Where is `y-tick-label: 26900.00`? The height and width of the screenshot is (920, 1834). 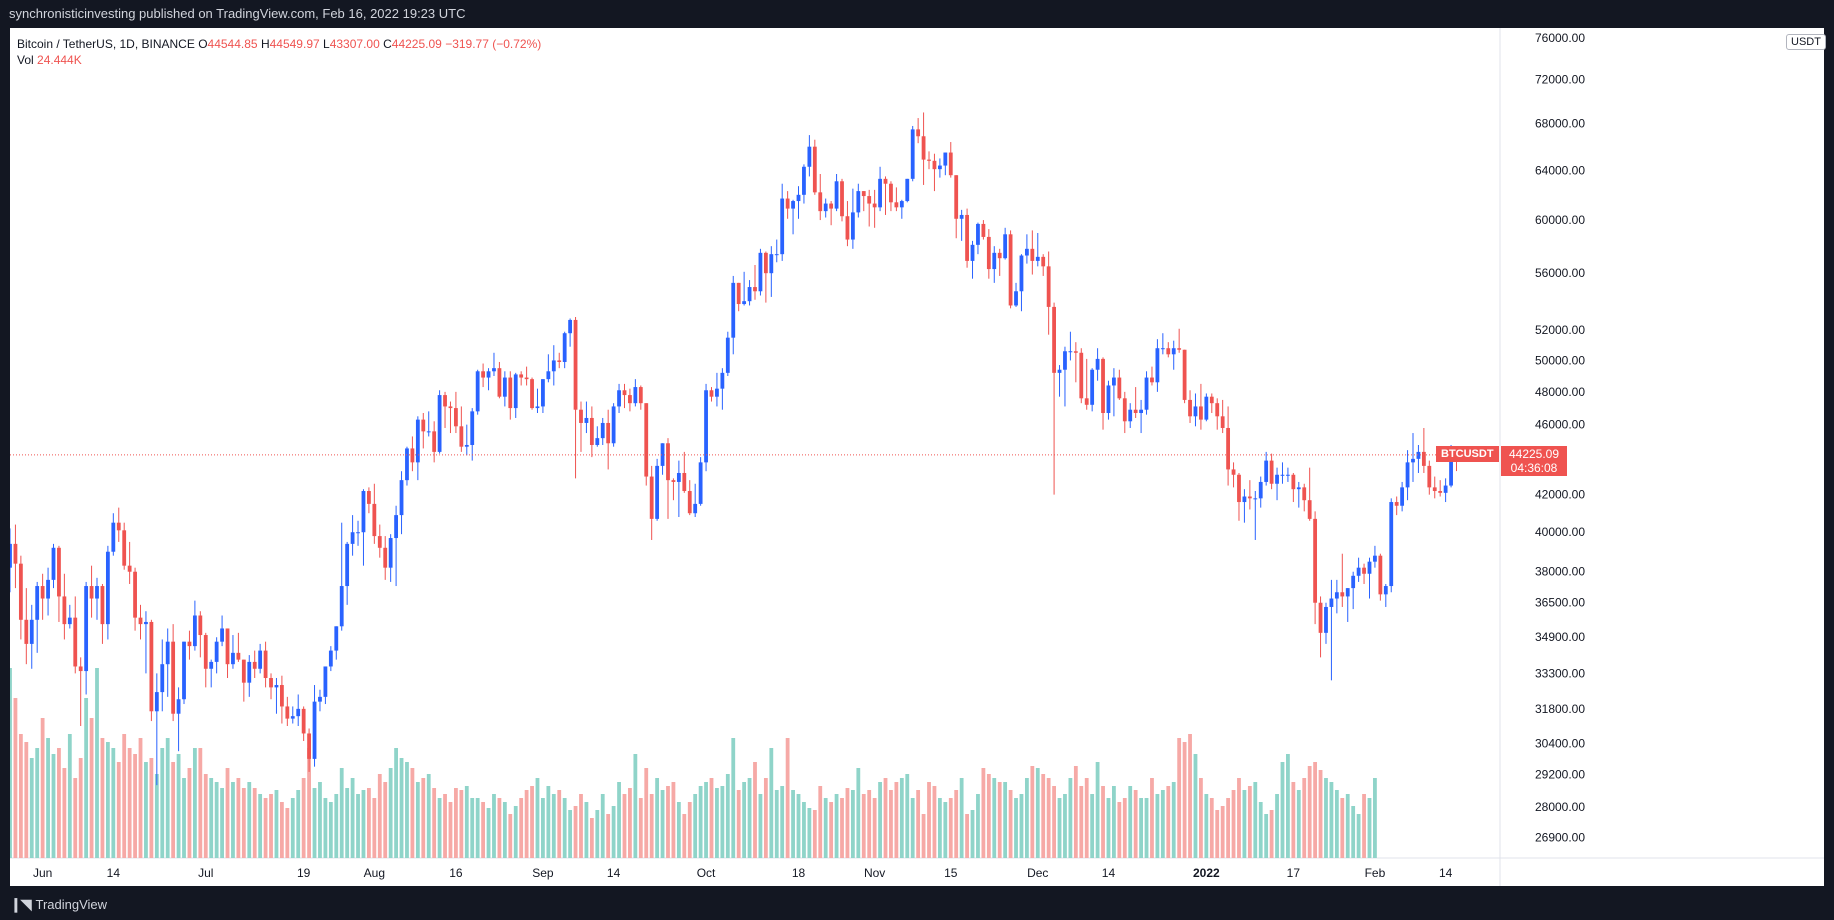 y-tick-label: 26900.00 is located at coordinates (1560, 838).